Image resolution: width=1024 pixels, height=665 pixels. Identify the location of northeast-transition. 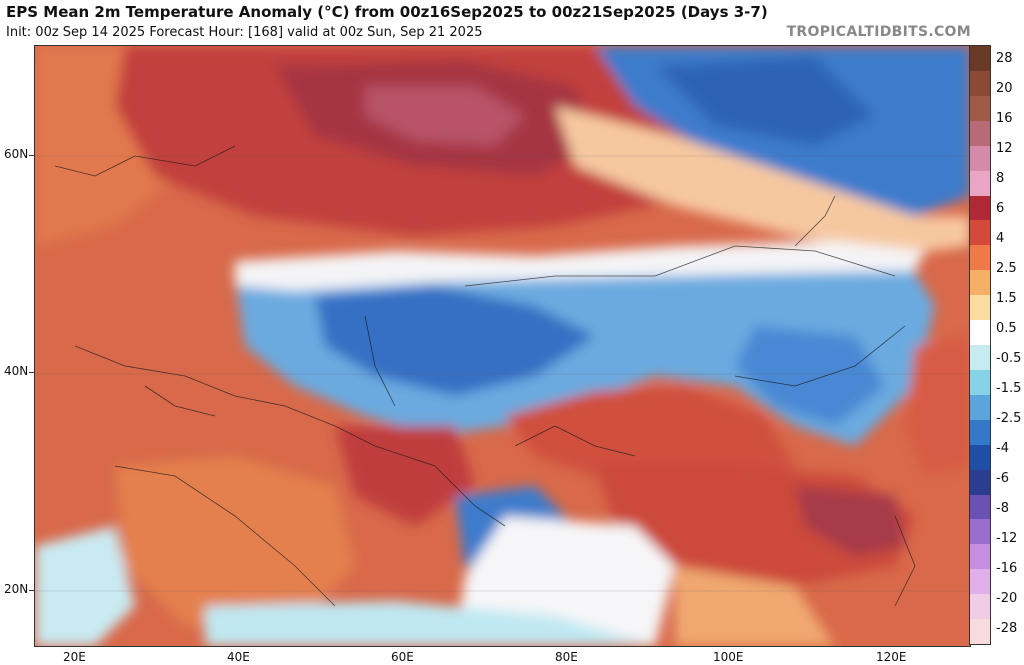
(762, 181).